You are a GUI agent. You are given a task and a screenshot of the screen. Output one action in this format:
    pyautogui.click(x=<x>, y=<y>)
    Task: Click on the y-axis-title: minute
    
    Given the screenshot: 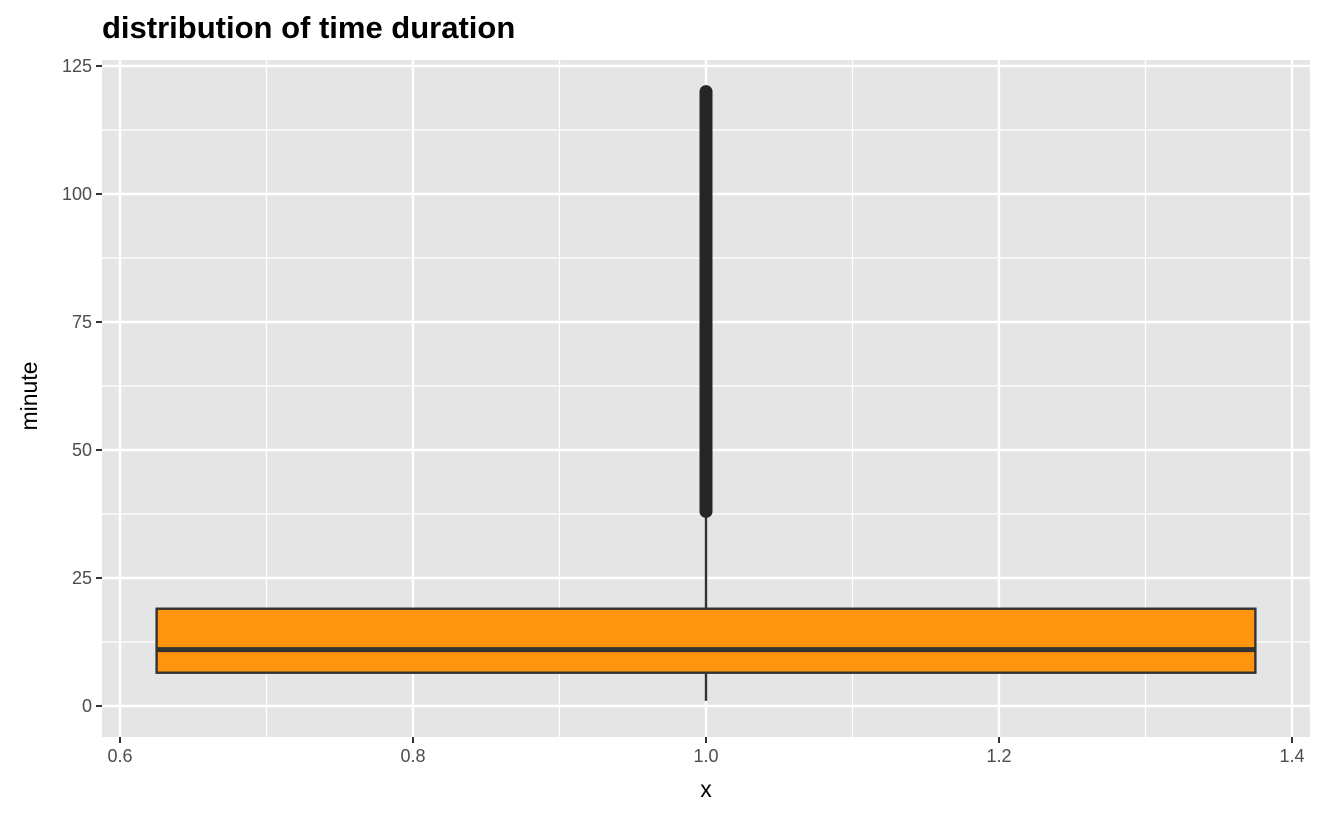 What is the action you would take?
    pyautogui.click(x=29, y=395)
    